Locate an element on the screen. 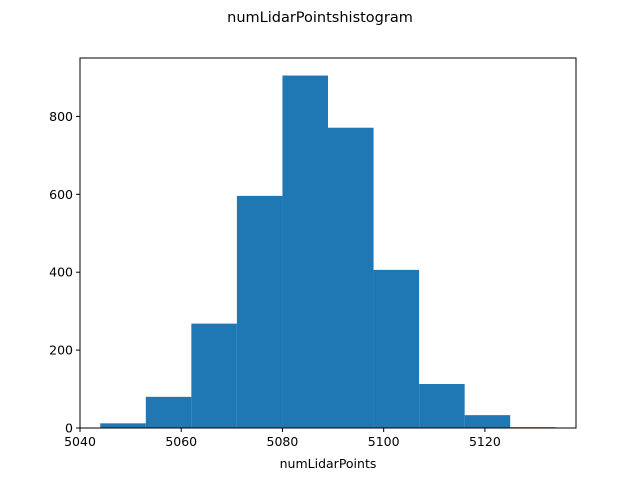 The width and height of the screenshot is (640, 480). x-axis-ticks: 5040 5060 5080 5100 5120 is located at coordinates (282, 438).